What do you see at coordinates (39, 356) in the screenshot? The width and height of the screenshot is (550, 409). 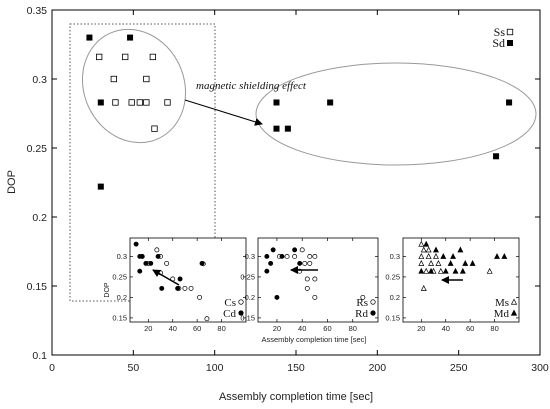 I see `main-y-tick-label: 0.1` at bounding box center [39, 356].